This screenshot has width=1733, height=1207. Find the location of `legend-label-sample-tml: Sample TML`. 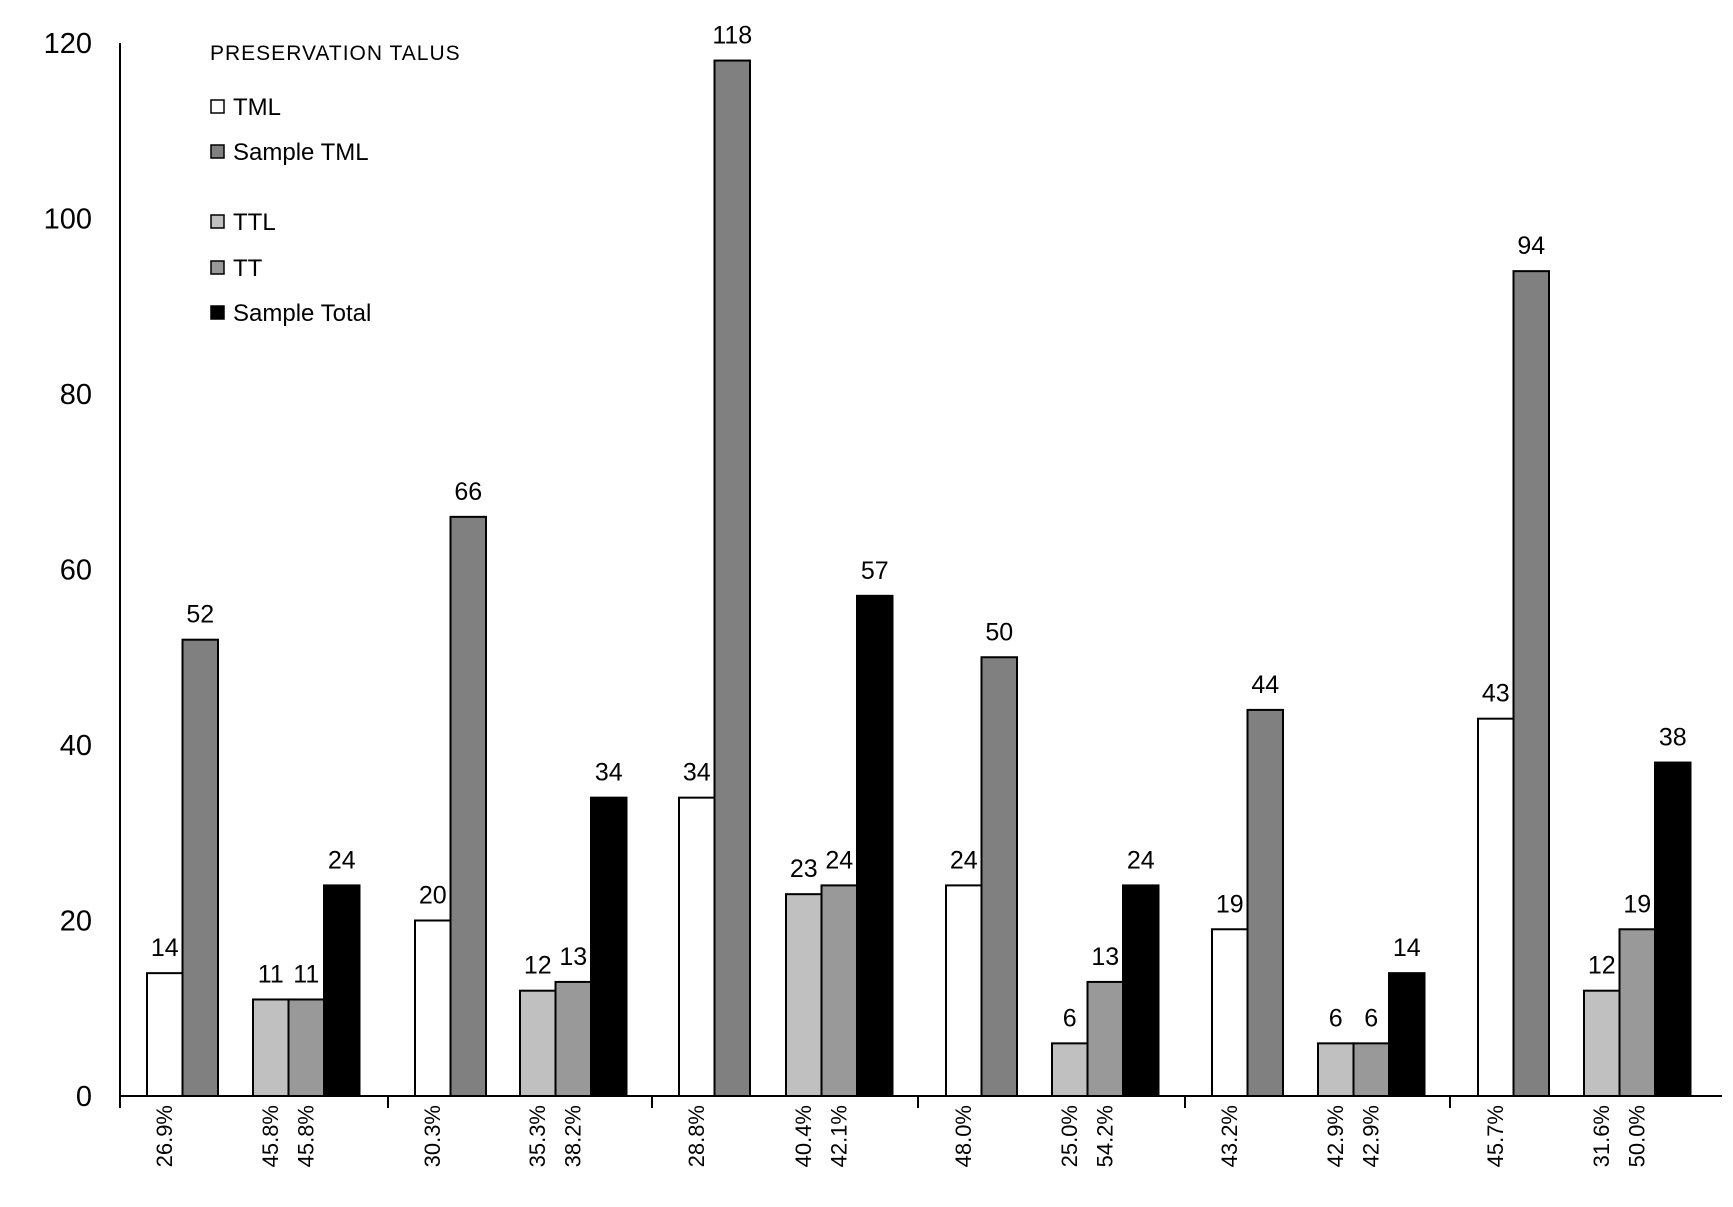

legend-label-sample-tml: Sample TML is located at coordinates (301, 152).